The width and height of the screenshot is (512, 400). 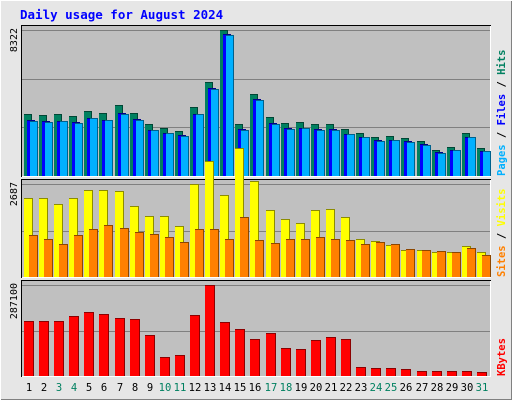 I want to click on x-tick-2: 2, so click(x=44, y=388).